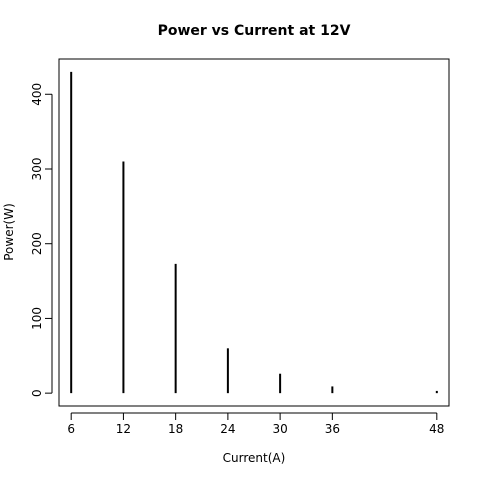 The height and width of the screenshot is (480, 480). I want to click on chart-title: Power vs Current at 12V, so click(254, 31).